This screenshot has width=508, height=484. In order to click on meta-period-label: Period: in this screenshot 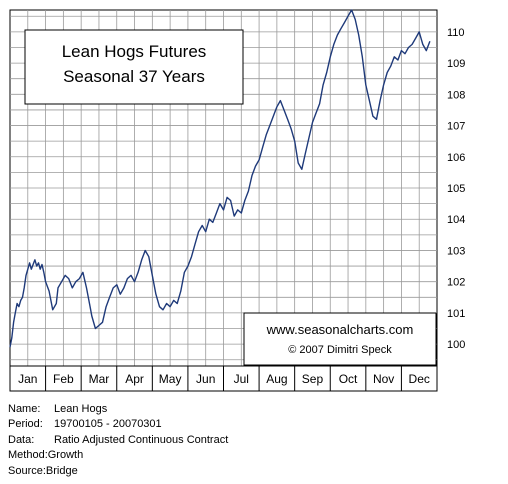, I will do `click(25, 424)`.